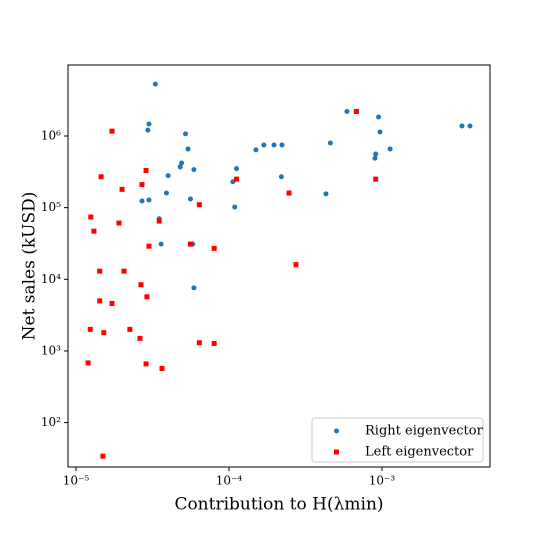 The height and width of the screenshot is (545, 545). Describe the element at coordinates (278, 505) in the screenshot. I see `x-axis-label: Contribution to H(λmin)` at that location.